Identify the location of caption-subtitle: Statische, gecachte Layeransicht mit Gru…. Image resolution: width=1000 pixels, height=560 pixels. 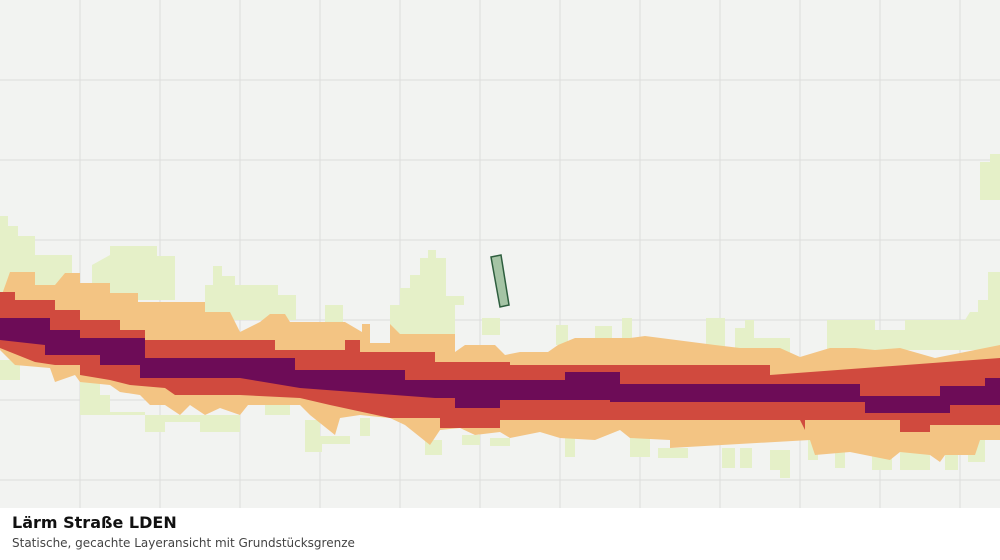
(183, 543).